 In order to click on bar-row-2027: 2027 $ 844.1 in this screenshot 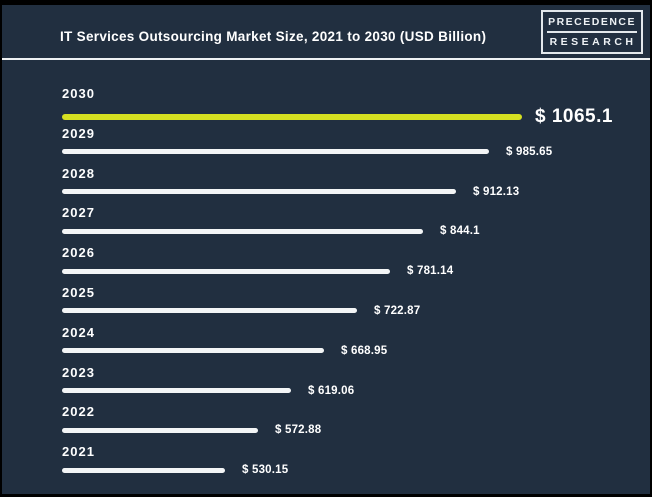, I will do `click(356, 226)`.